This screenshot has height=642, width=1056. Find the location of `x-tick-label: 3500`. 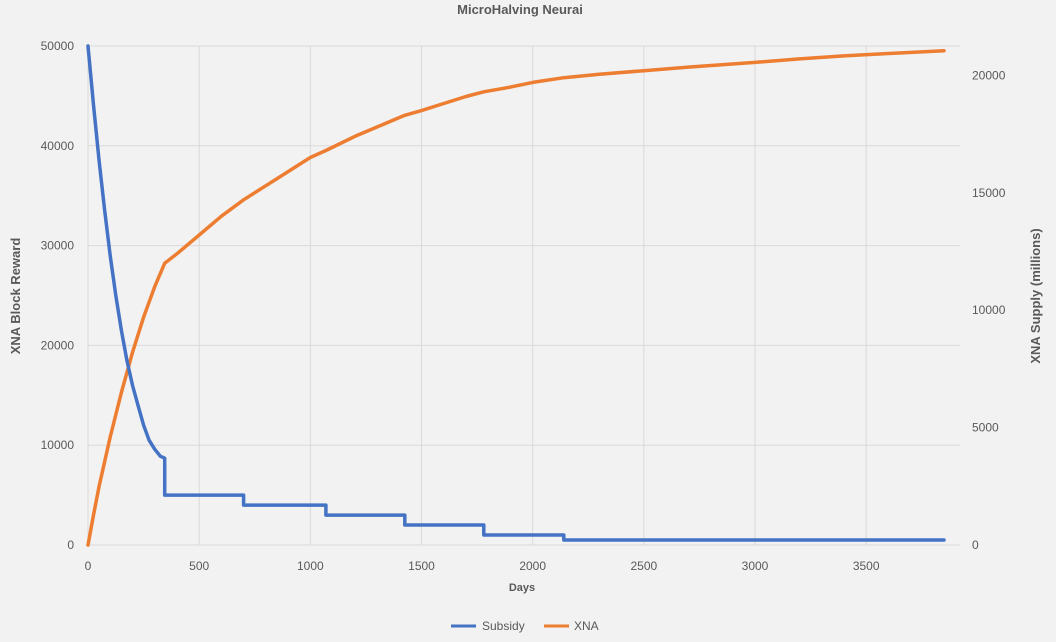

x-tick-label: 3500 is located at coordinates (866, 566).